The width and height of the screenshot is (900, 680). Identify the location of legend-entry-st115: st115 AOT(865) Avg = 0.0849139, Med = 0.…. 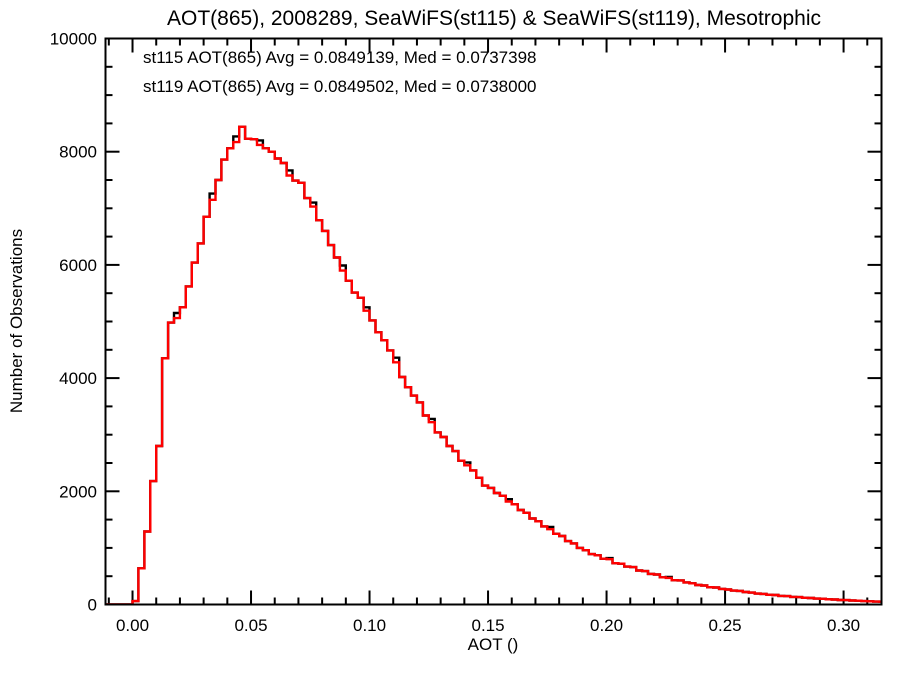
(340, 57).